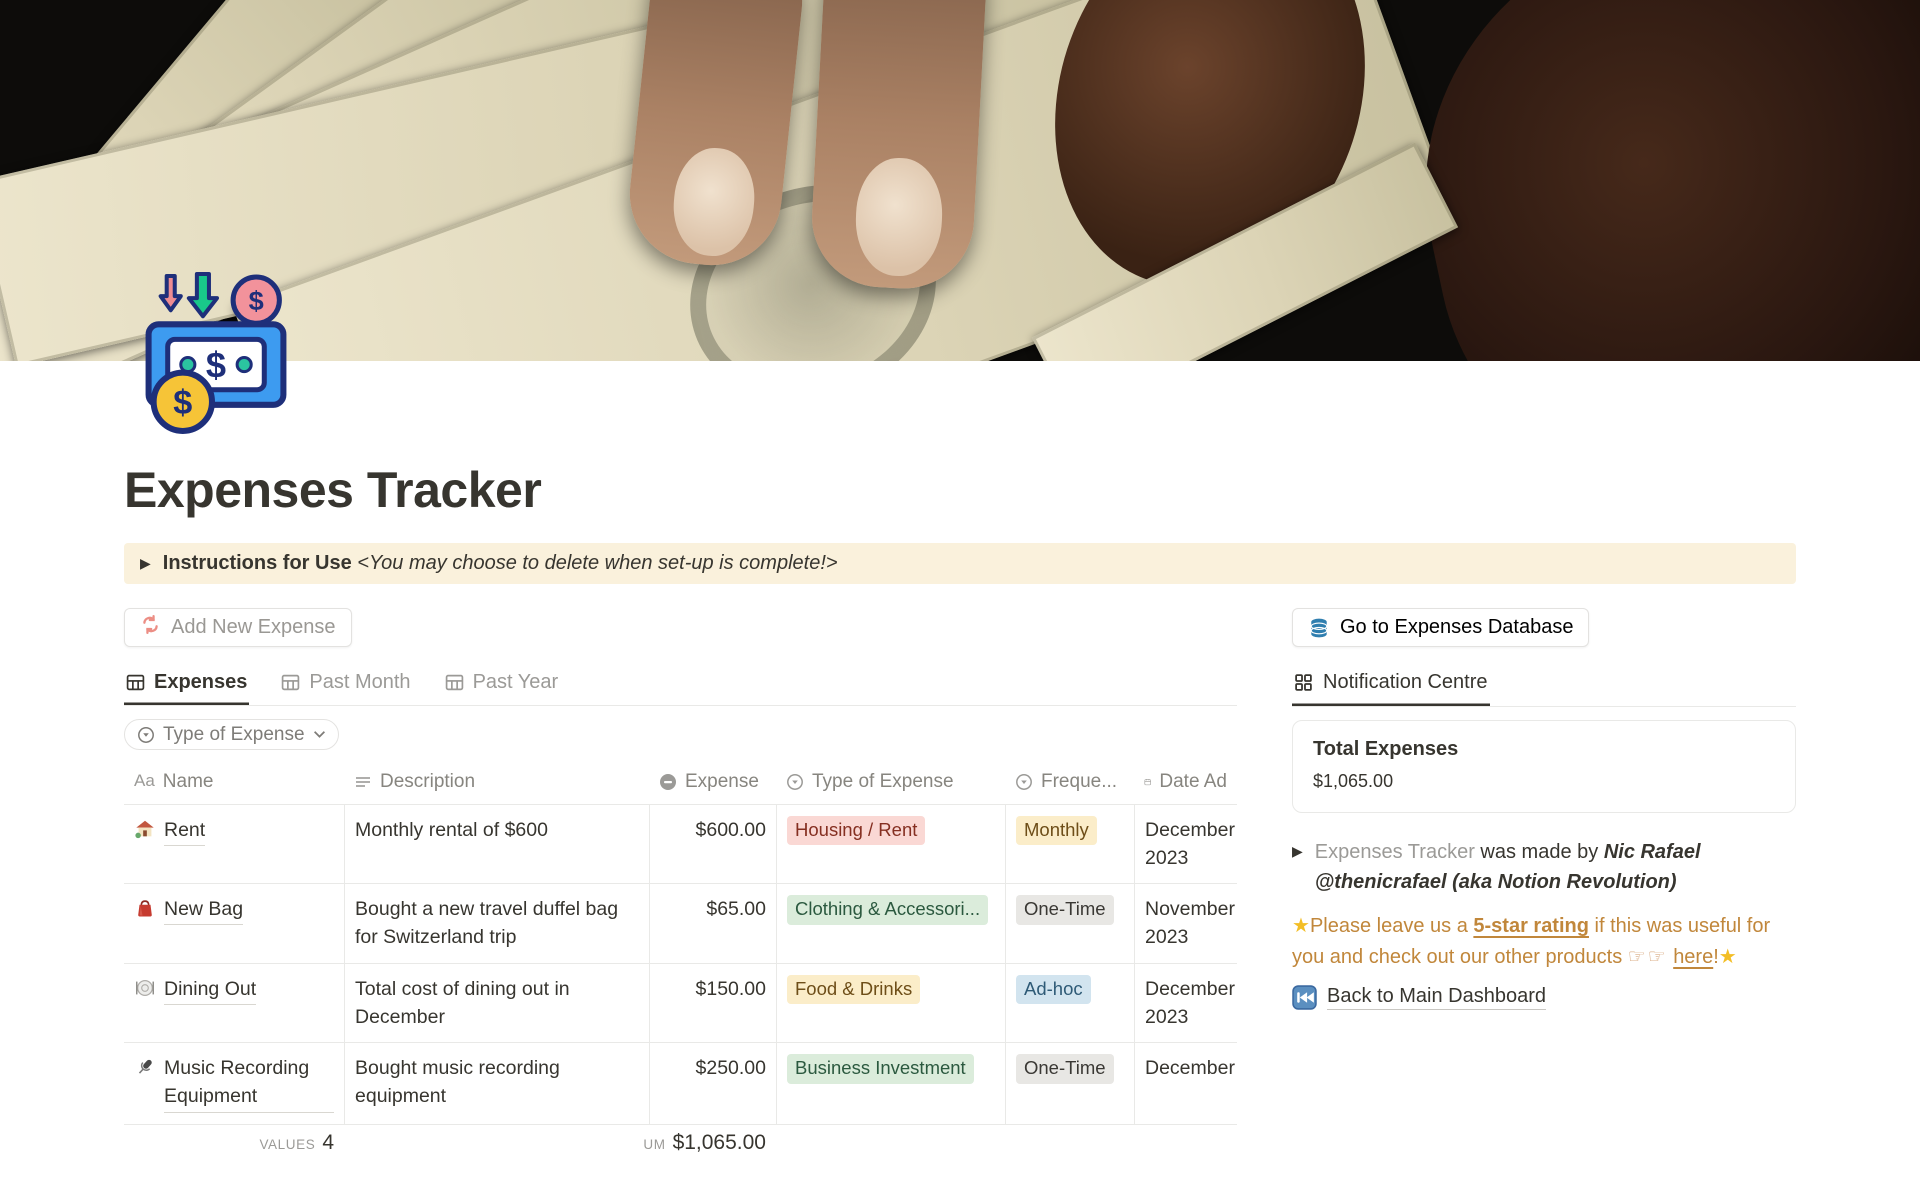 This screenshot has height=1199, width=1920. I want to click on go-to-expenses-database-label: Go to Expenses Database, so click(1457, 627).